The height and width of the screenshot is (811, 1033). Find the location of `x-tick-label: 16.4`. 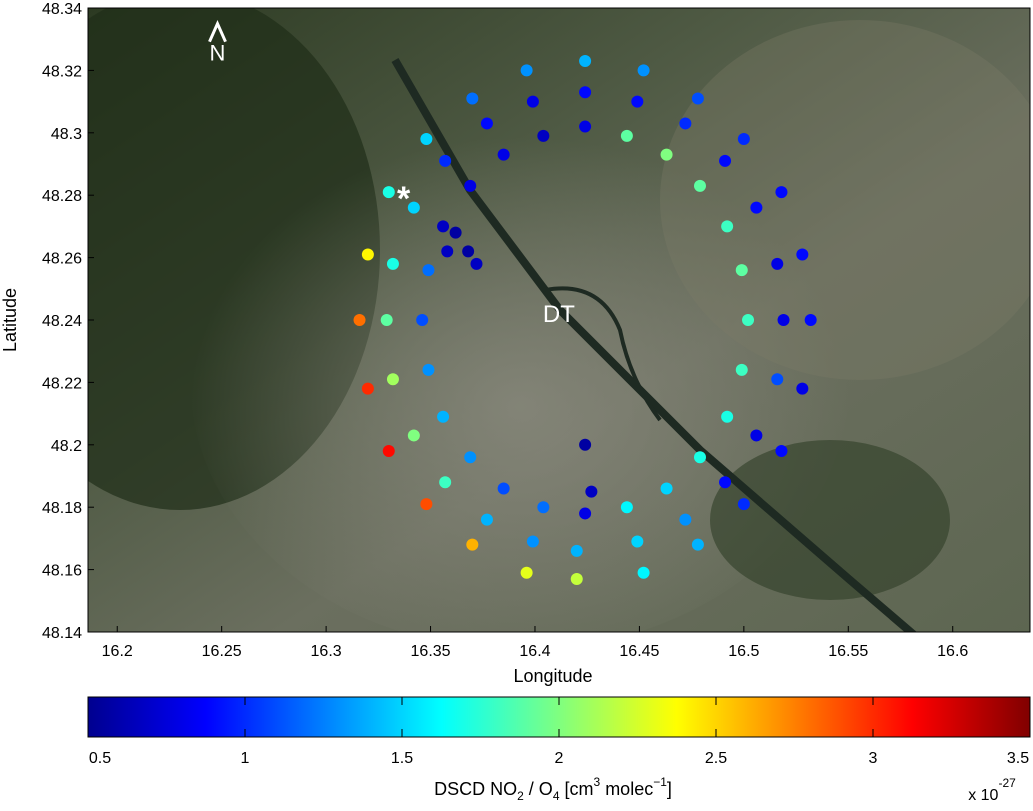

x-tick-label: 16.4 is located at coordinates (534, 651).